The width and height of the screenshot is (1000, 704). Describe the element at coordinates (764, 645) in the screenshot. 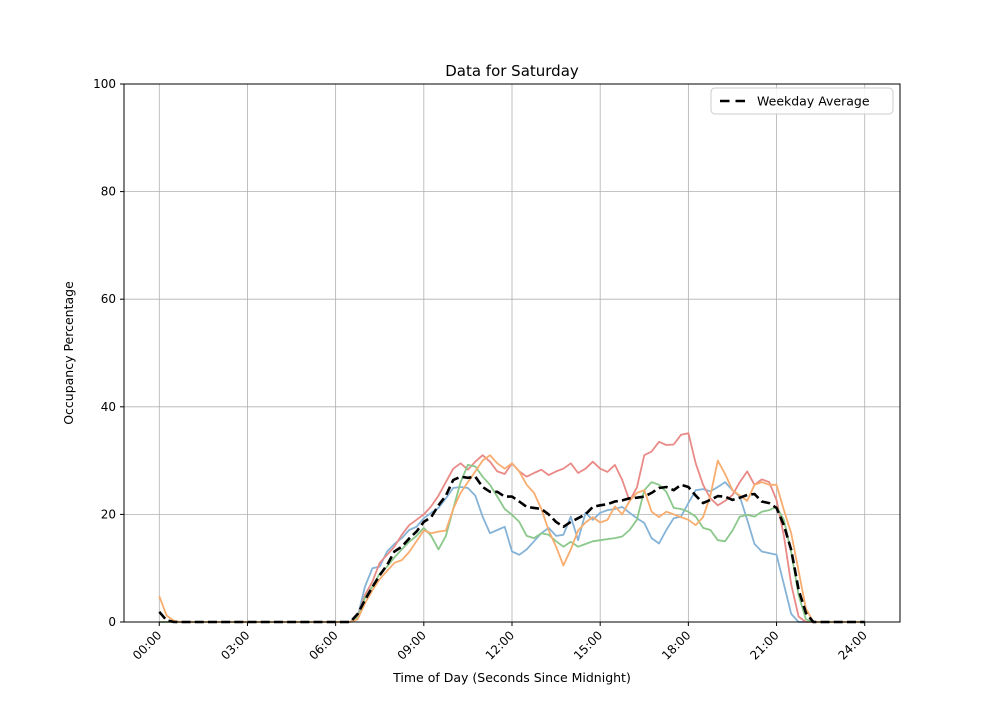

I see `x-tick-label: 21:00` at that location.